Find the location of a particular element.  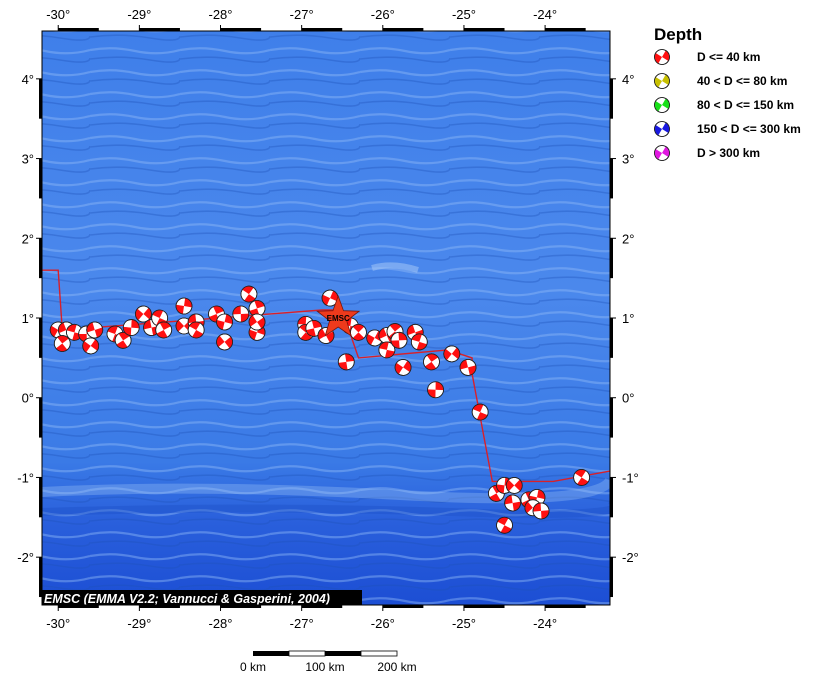

legend-title: Depth is located at coordinates (678, 34).